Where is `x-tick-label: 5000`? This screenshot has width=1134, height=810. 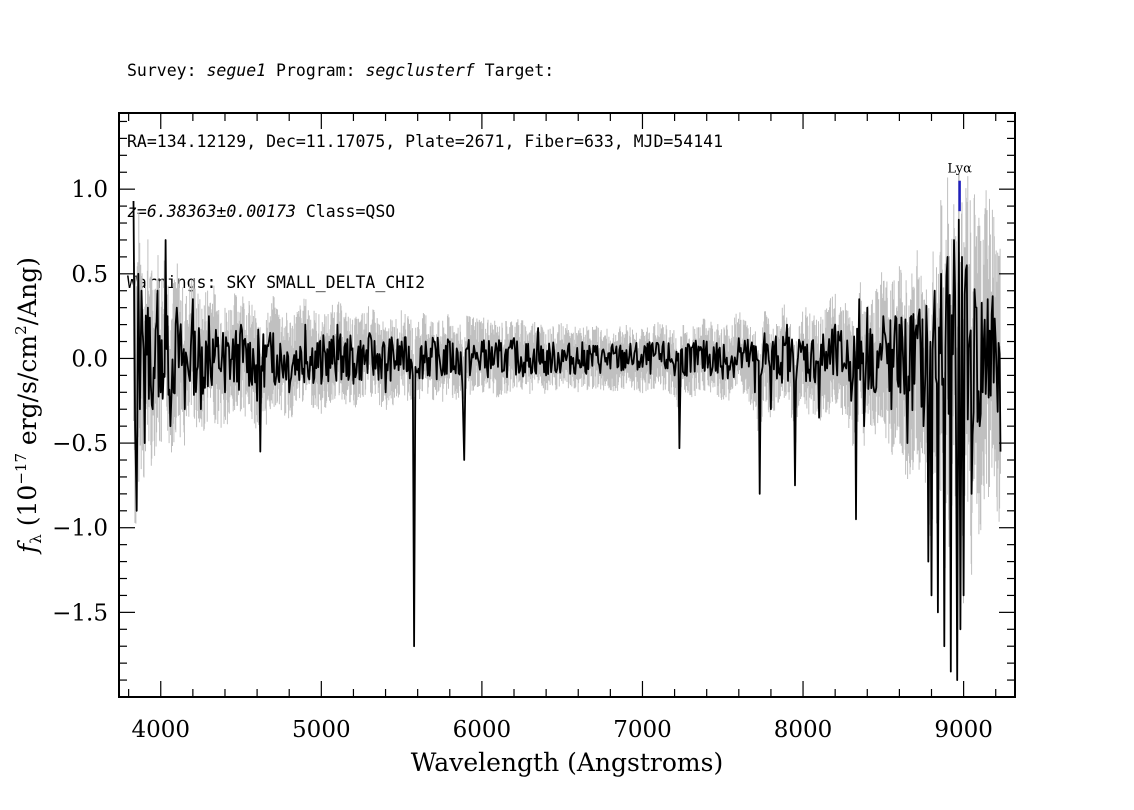
x-tick-label: 5000 is located at coordinates (321, 730).